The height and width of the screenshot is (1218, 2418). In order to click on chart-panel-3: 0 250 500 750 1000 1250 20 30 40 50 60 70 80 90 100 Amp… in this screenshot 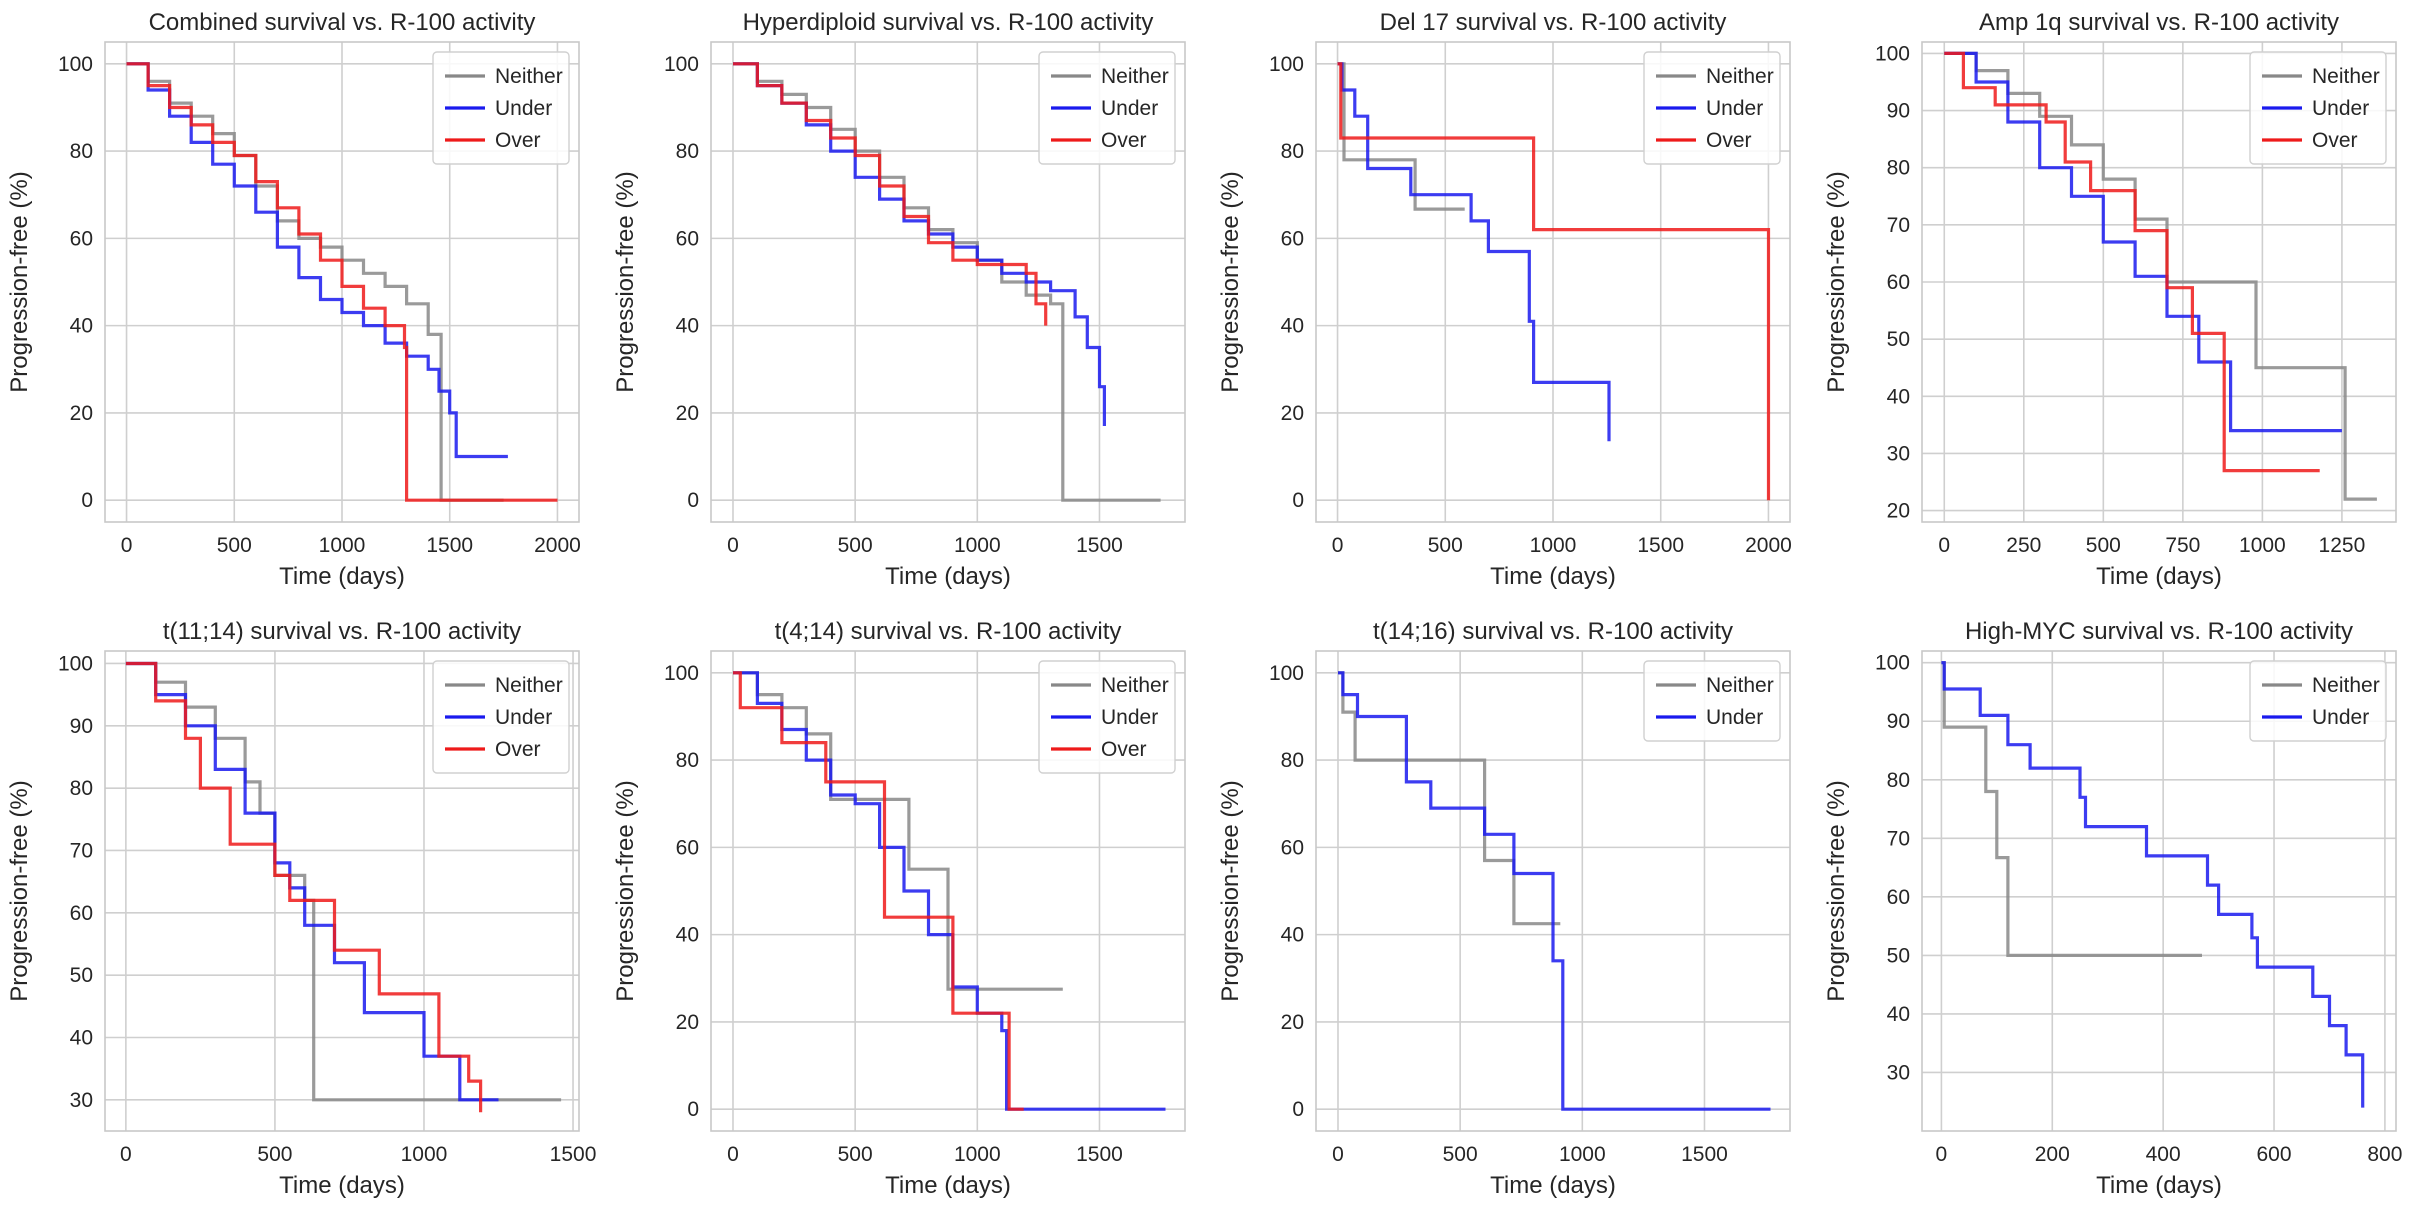, I will do `click(2110, 299)`.